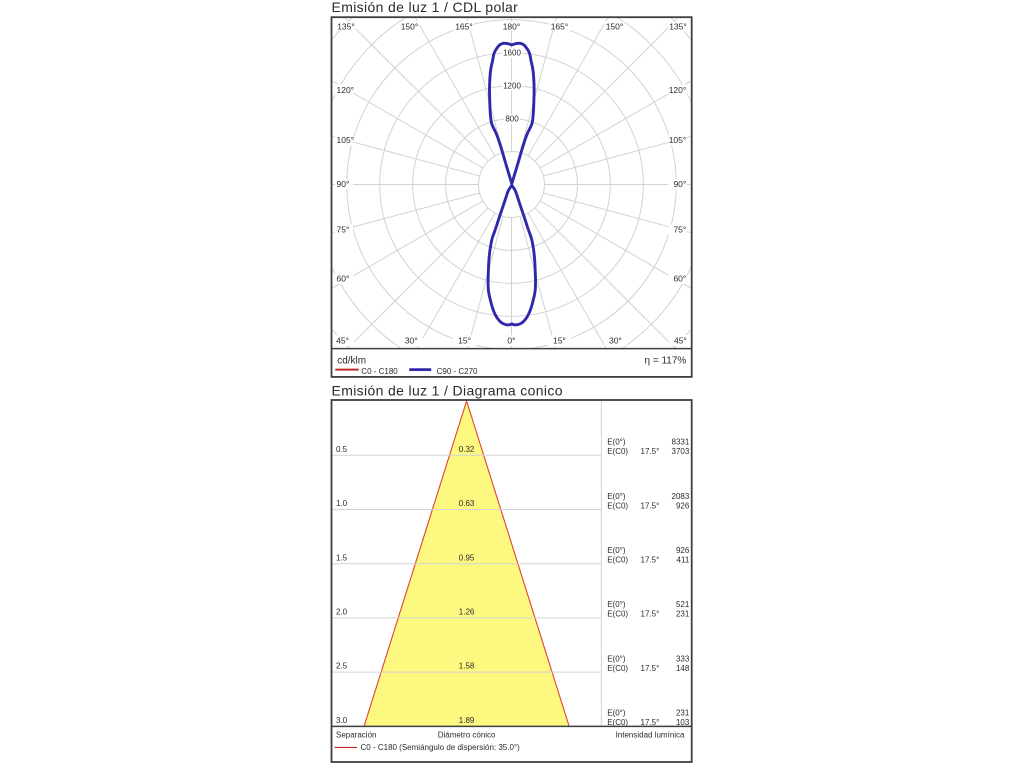  Describe the element at coordinates (511, 340) in the screenshot. I see `svg-text: 0°` at that location.